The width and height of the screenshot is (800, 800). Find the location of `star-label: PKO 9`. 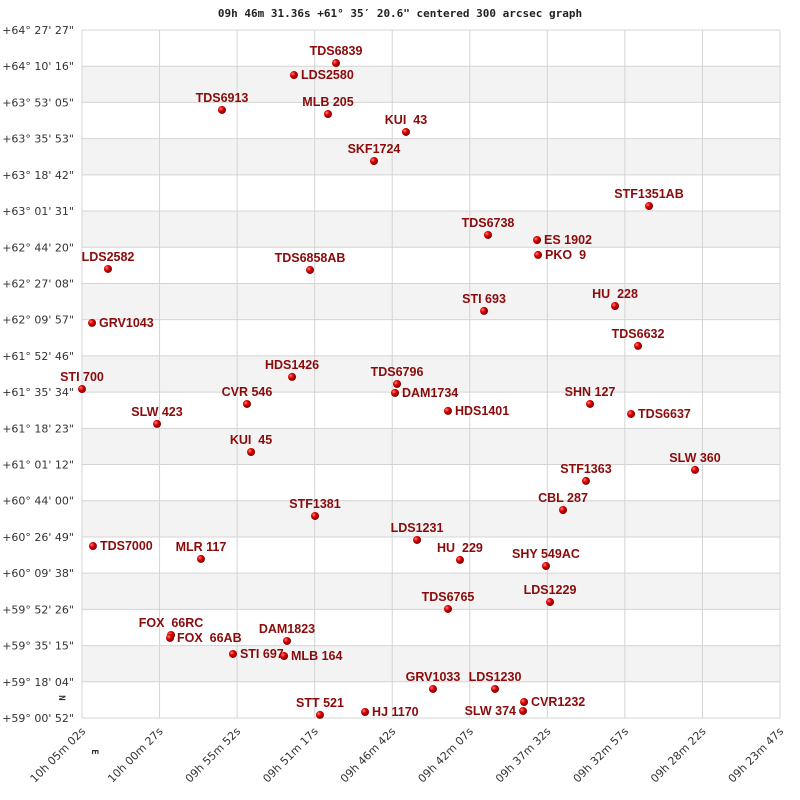

star-label: PKO 9 is located at coordinates (565, 255).